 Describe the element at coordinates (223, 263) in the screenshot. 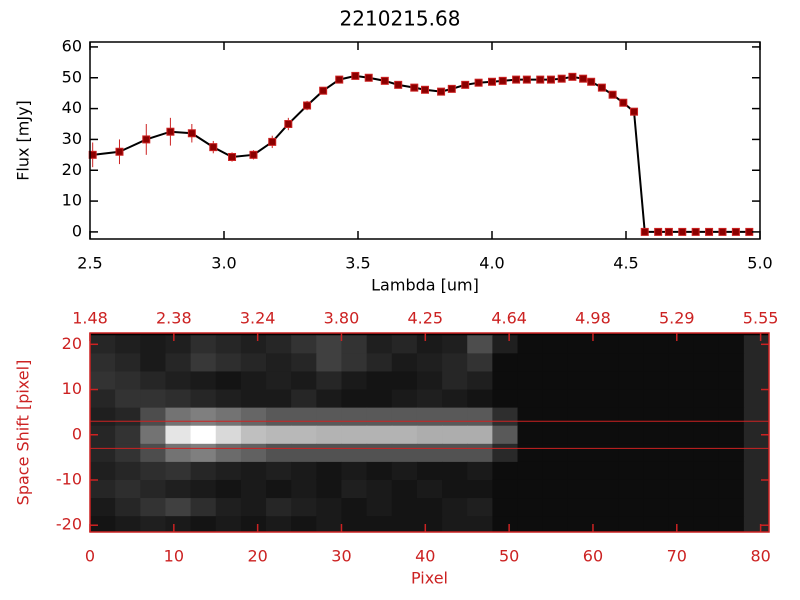

I see `x-tick-label: 3.0` at that location.